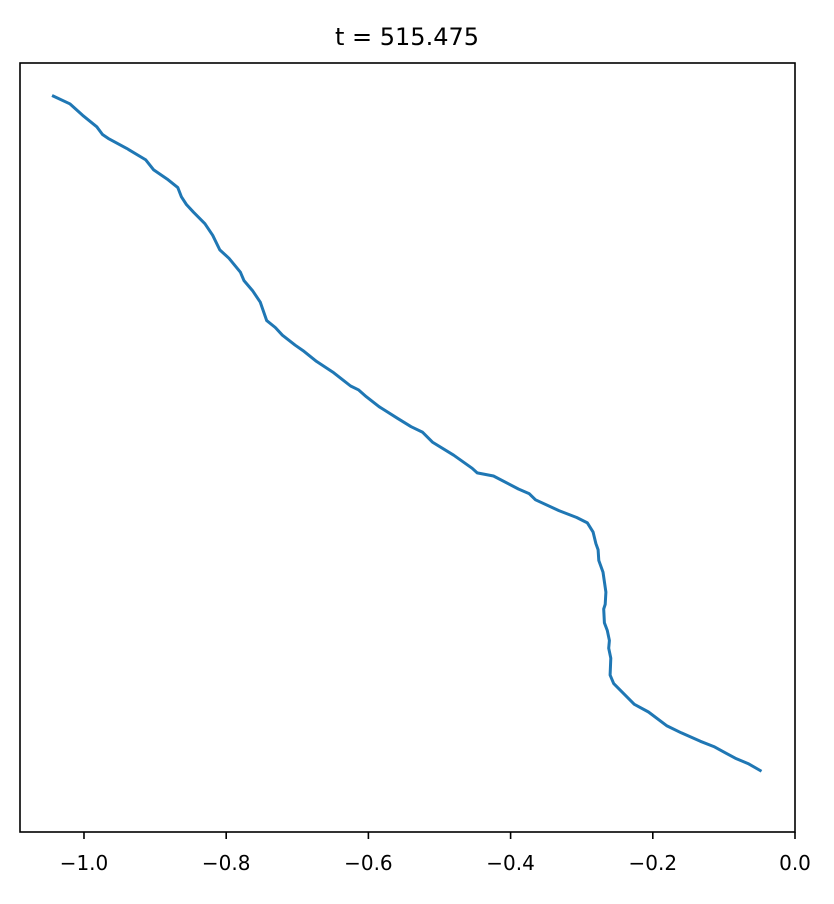 The width and height of the screenshot is (834, 904). What do you see at coordinates (226, 863) in the screenshot?
I see `x-tick-label: −0.8` at bounding box center [226, 863].